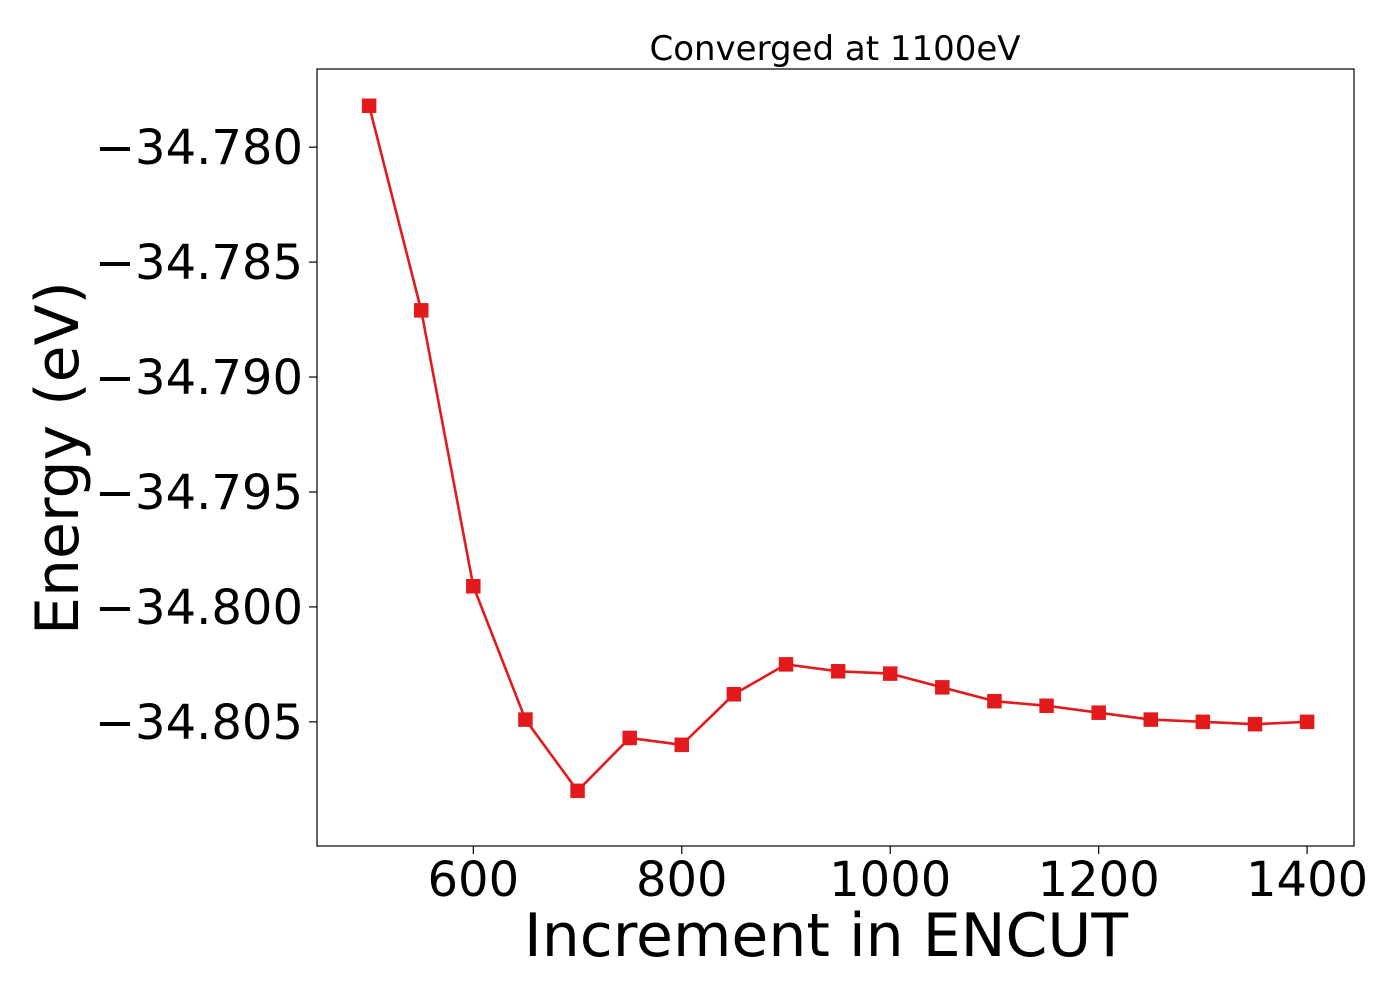 The width and height of the screenshot is (1400, 1000). I want to click on y-tick-label: −34.800, so click(199, 608).